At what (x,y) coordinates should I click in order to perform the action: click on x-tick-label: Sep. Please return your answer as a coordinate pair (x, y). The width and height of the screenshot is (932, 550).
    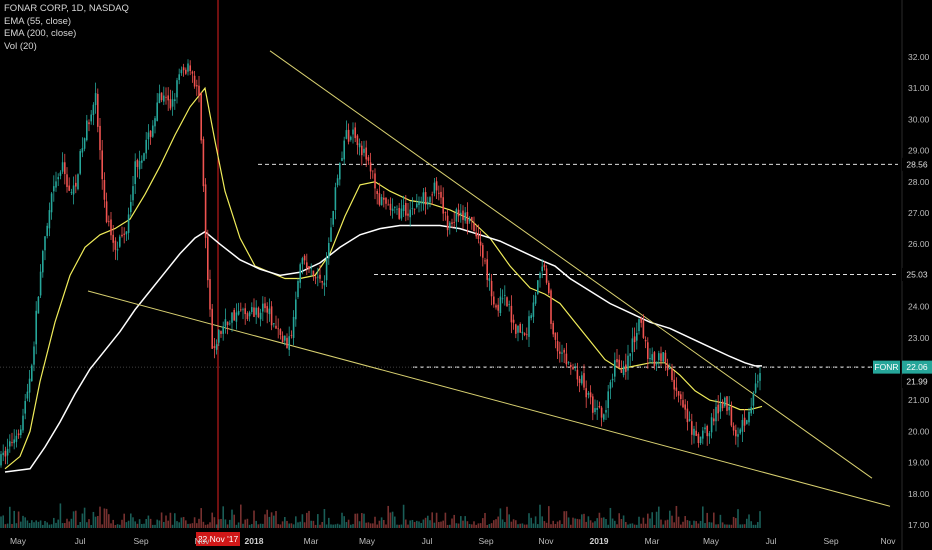
    Looking at the image, I should click on (140, 541).